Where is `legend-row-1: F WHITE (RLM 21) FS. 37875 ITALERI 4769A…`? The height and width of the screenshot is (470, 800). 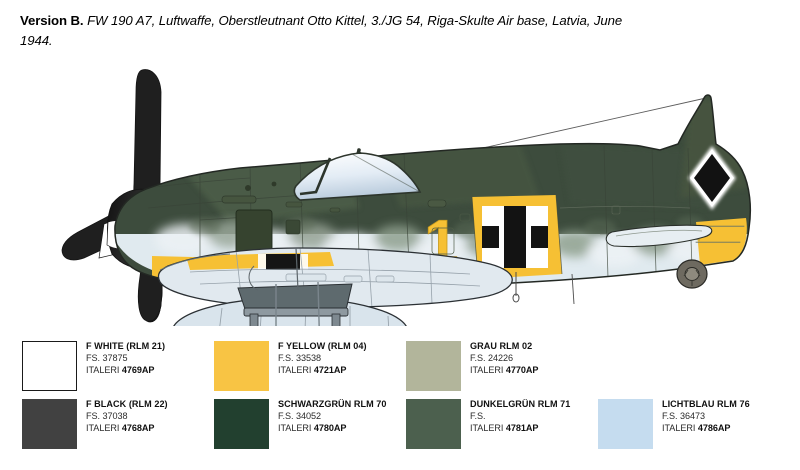
legend-row-1: F WHITE (RLM 21) FS. 37875 ITALERI 4769A… is located at coordinates (406, 369).